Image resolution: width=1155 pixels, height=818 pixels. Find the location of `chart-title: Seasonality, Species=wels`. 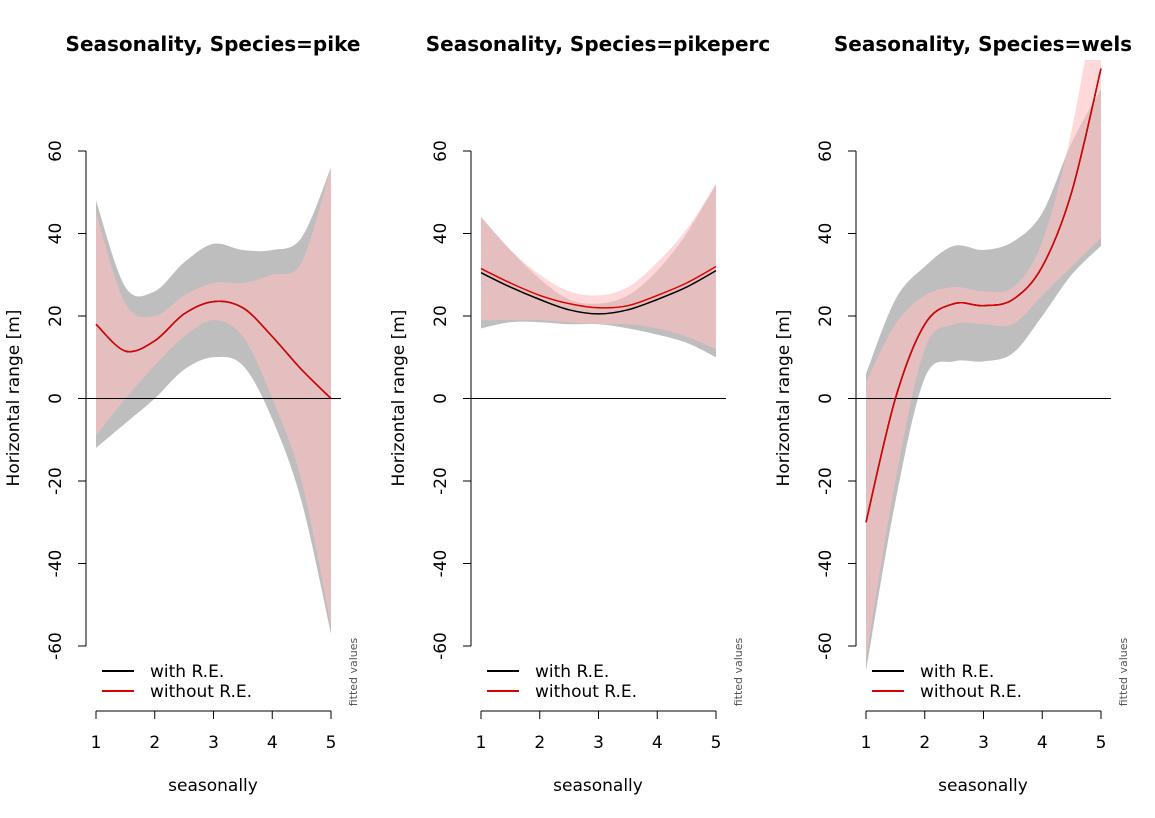

chart-title: Seasonality, Species=wels is located at coordinates (983, 44).